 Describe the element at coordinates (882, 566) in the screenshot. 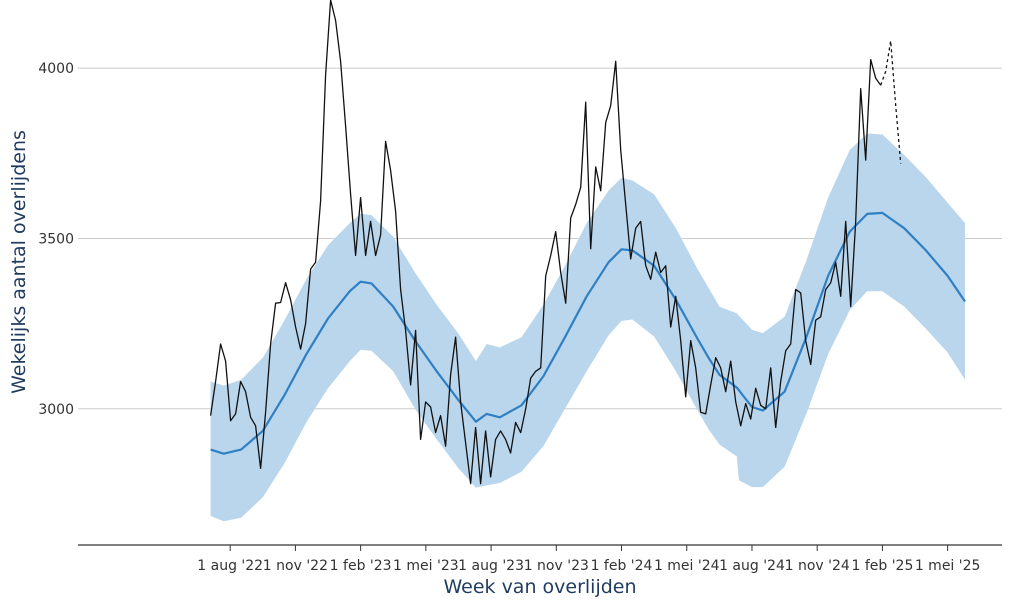

I see `x-tick-label-10: 1 feb '25` at that location.